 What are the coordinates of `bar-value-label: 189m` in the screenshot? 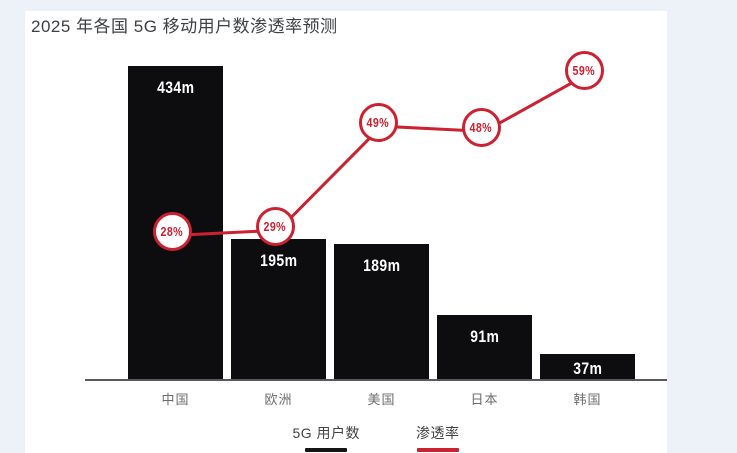 It's located at (381, 265).